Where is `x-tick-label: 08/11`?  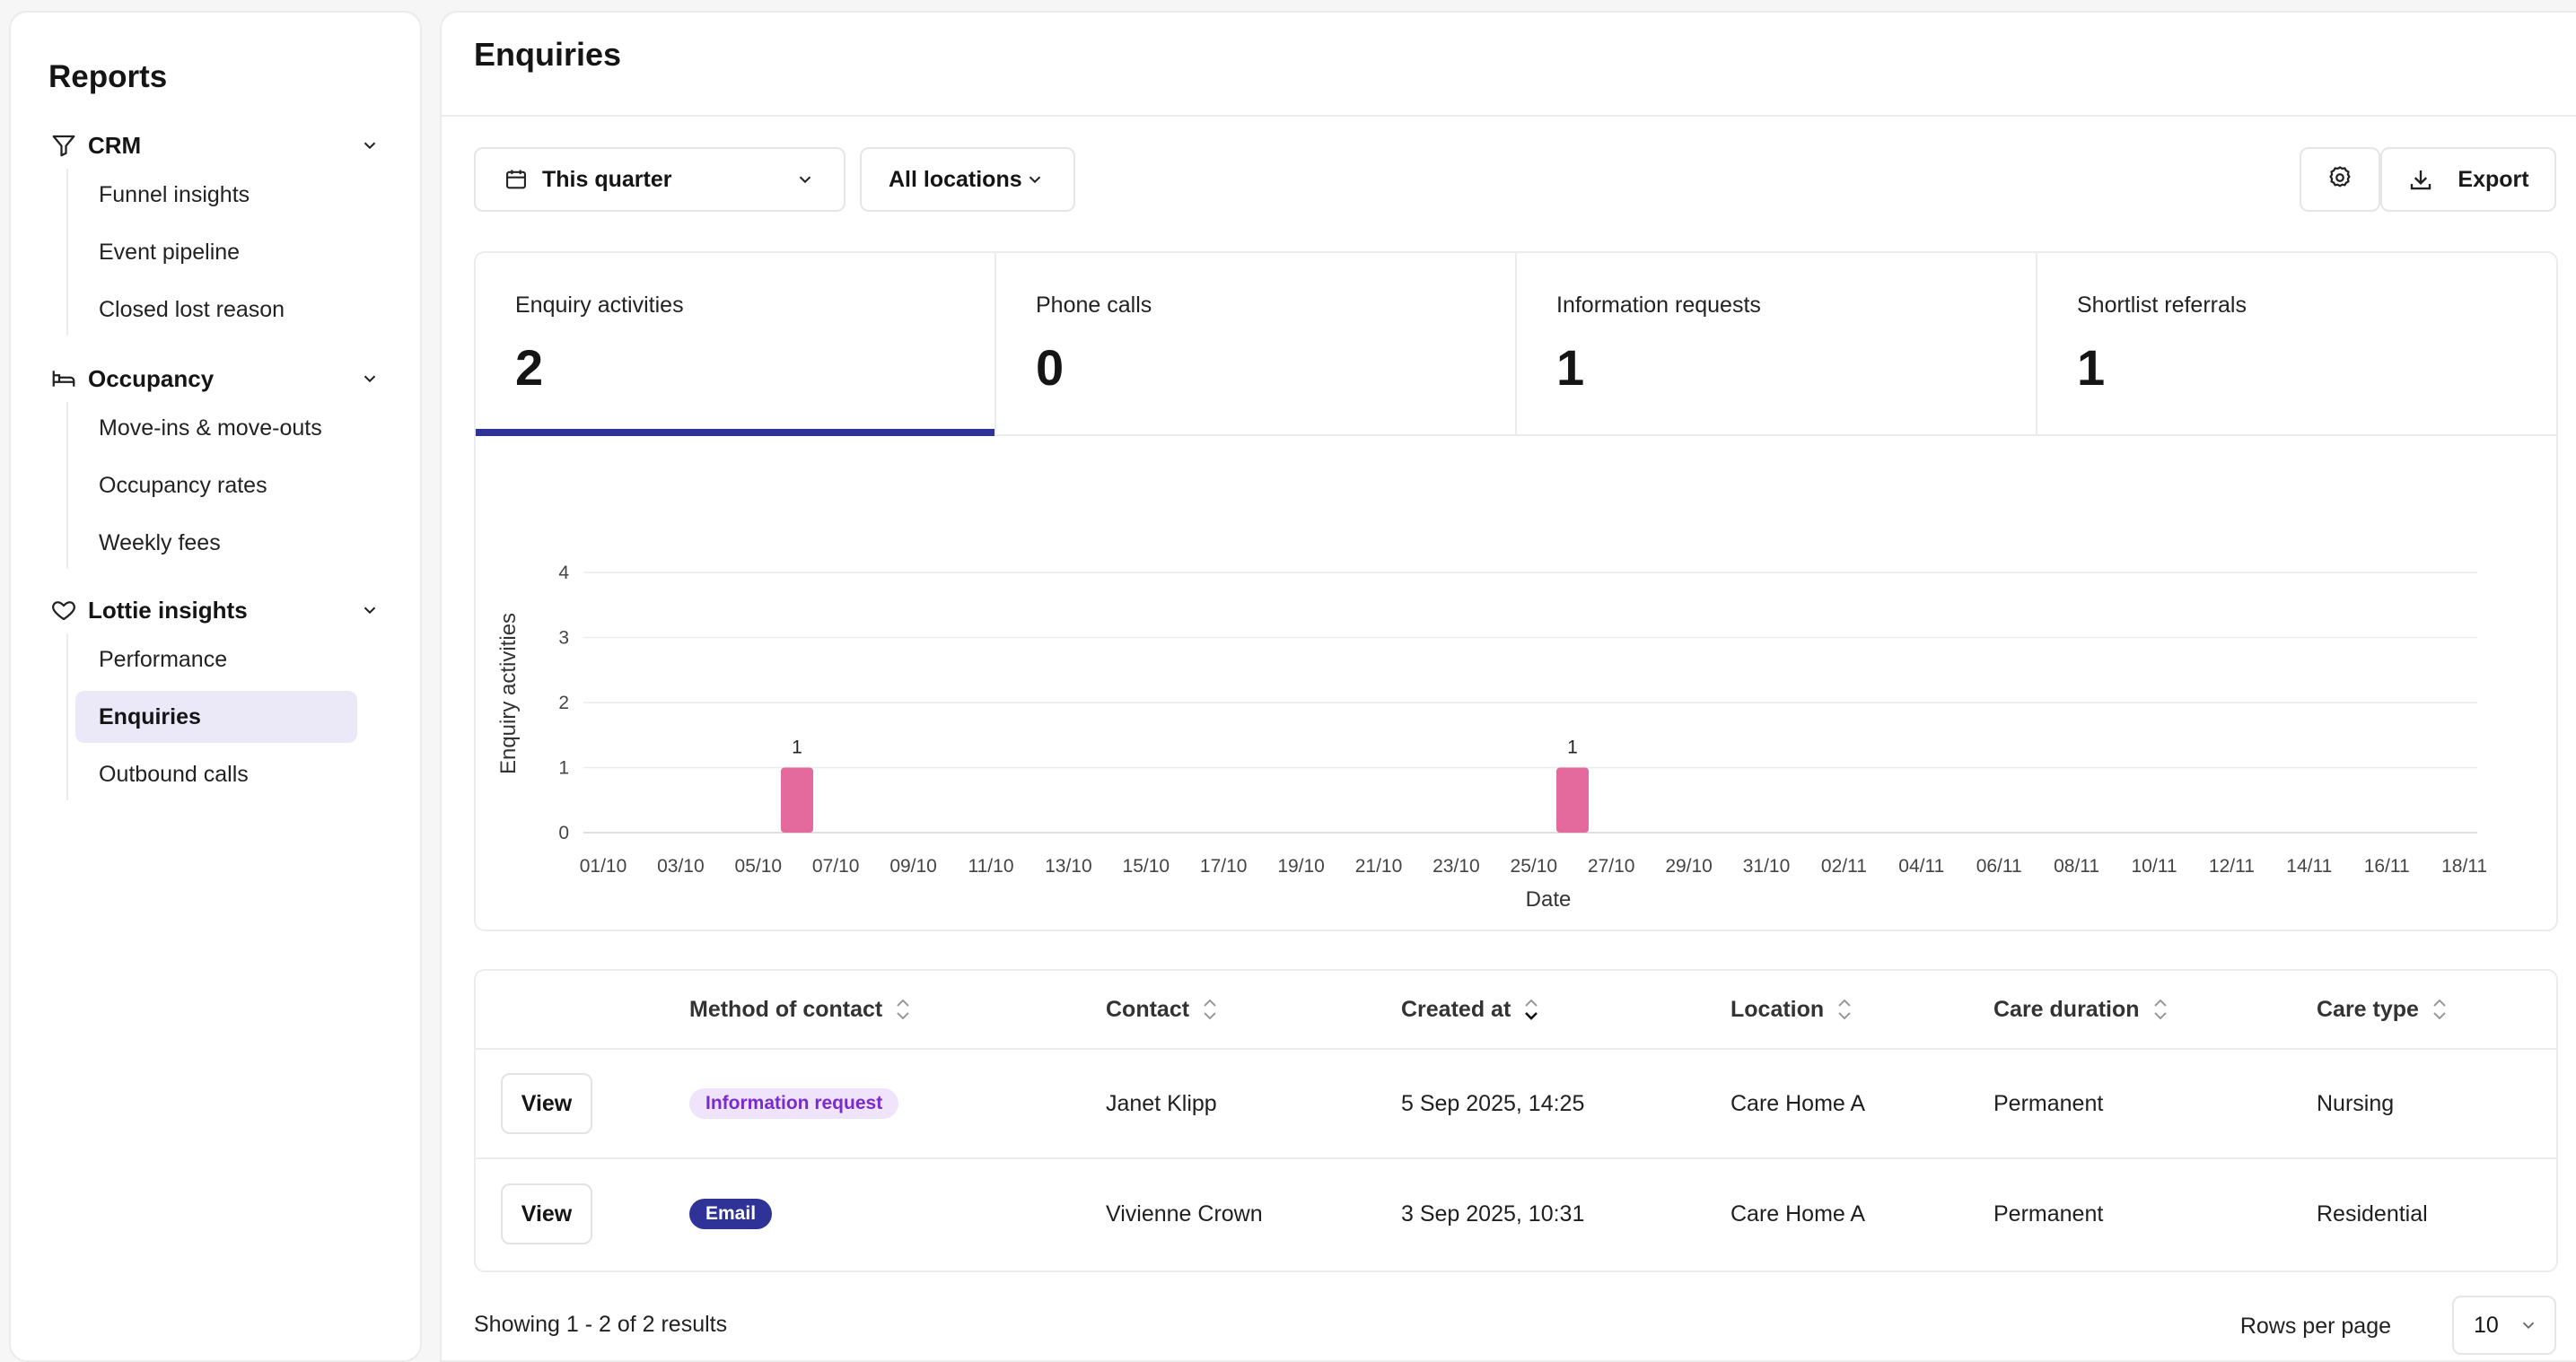 x-tick-label: 08/11 is located at coordinates (2076, 866).